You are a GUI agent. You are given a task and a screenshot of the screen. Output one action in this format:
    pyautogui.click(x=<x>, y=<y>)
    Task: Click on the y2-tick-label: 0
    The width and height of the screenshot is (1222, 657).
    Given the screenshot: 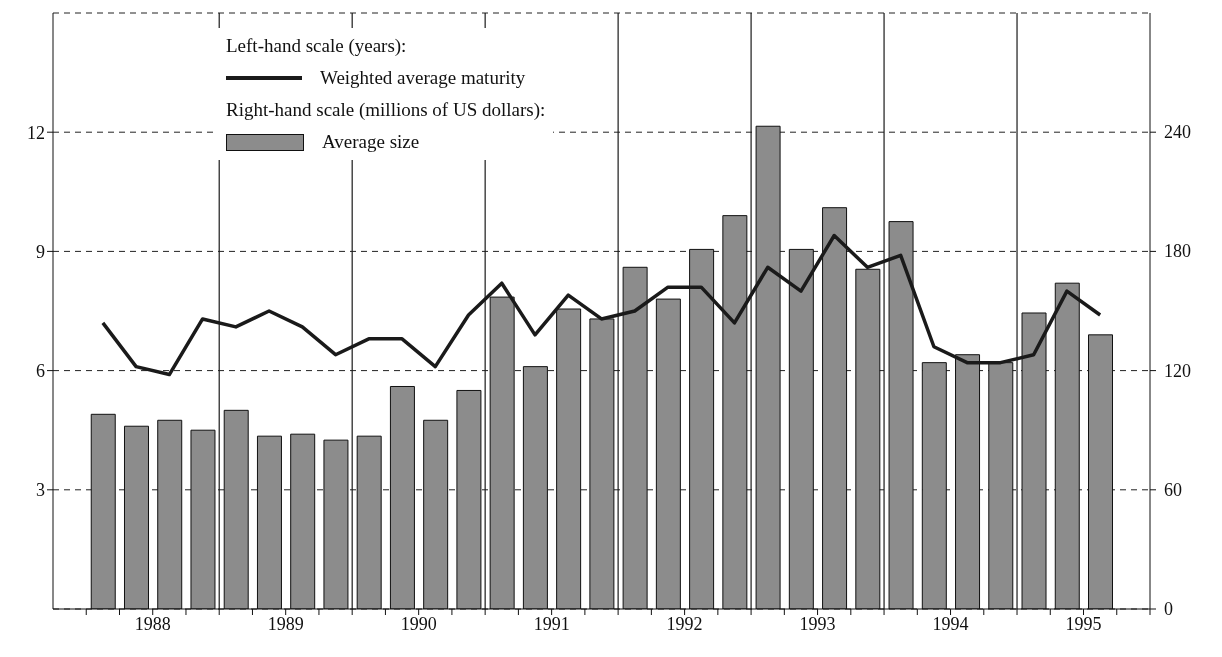 What is the action you would take?
    pyautogui.click(x=1168, y=609)
    